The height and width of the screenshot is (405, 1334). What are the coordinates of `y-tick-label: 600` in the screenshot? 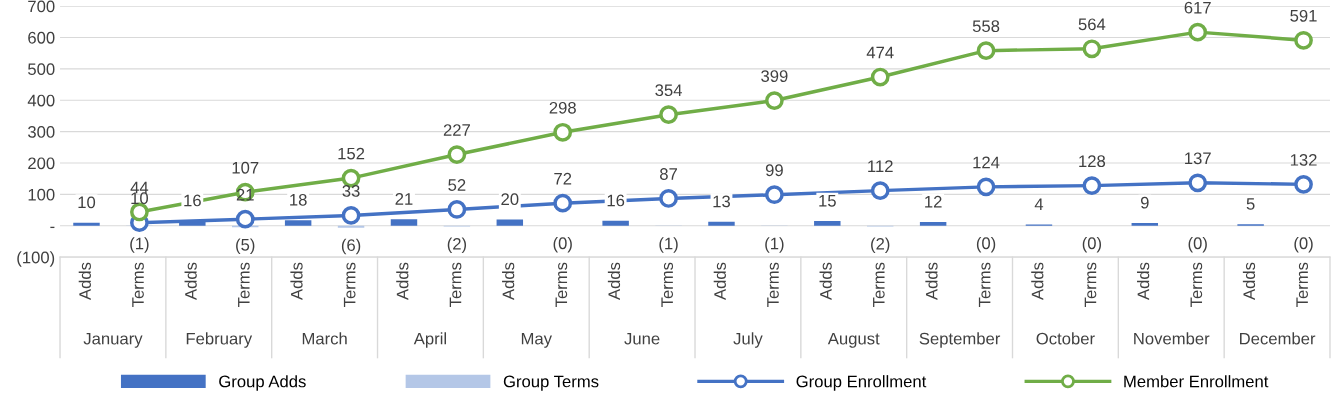 It's located at (41, 37).